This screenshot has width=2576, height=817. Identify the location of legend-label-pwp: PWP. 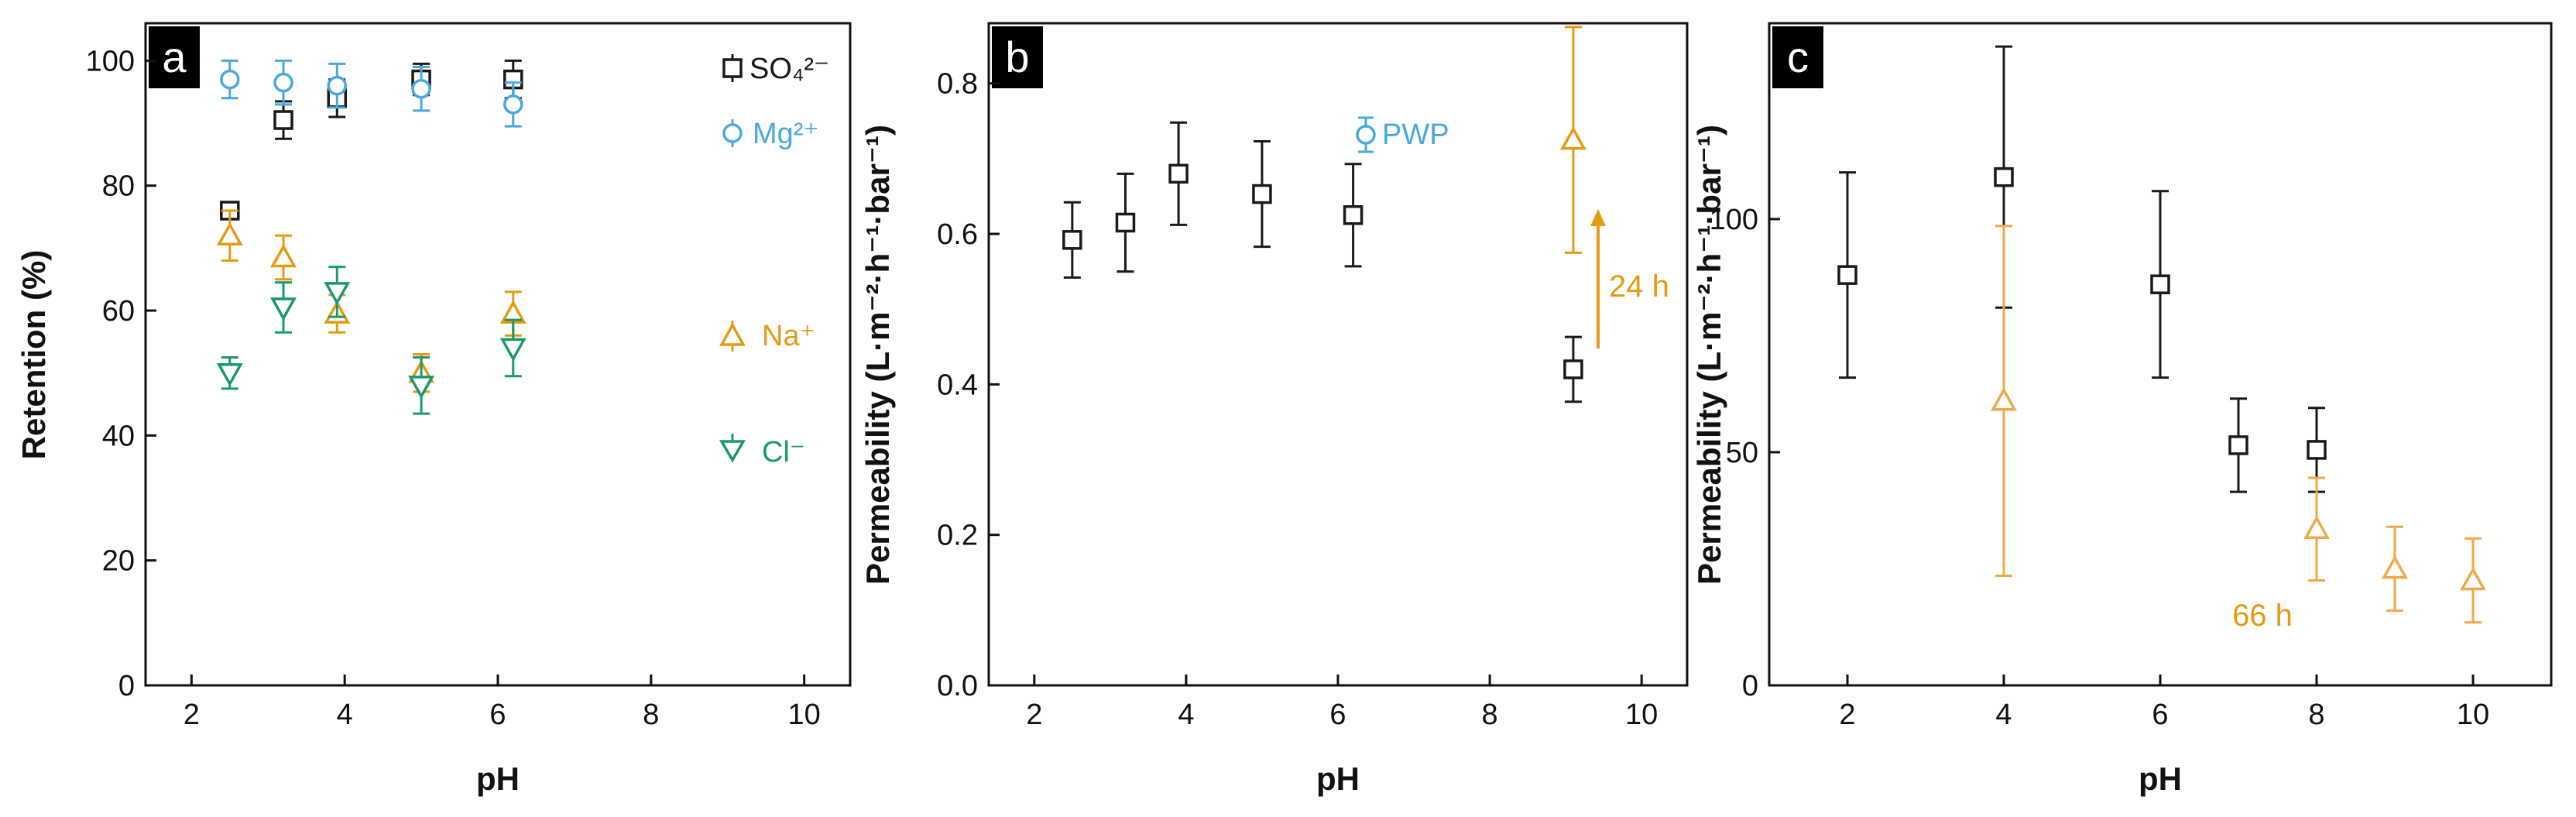
(1415, 134).